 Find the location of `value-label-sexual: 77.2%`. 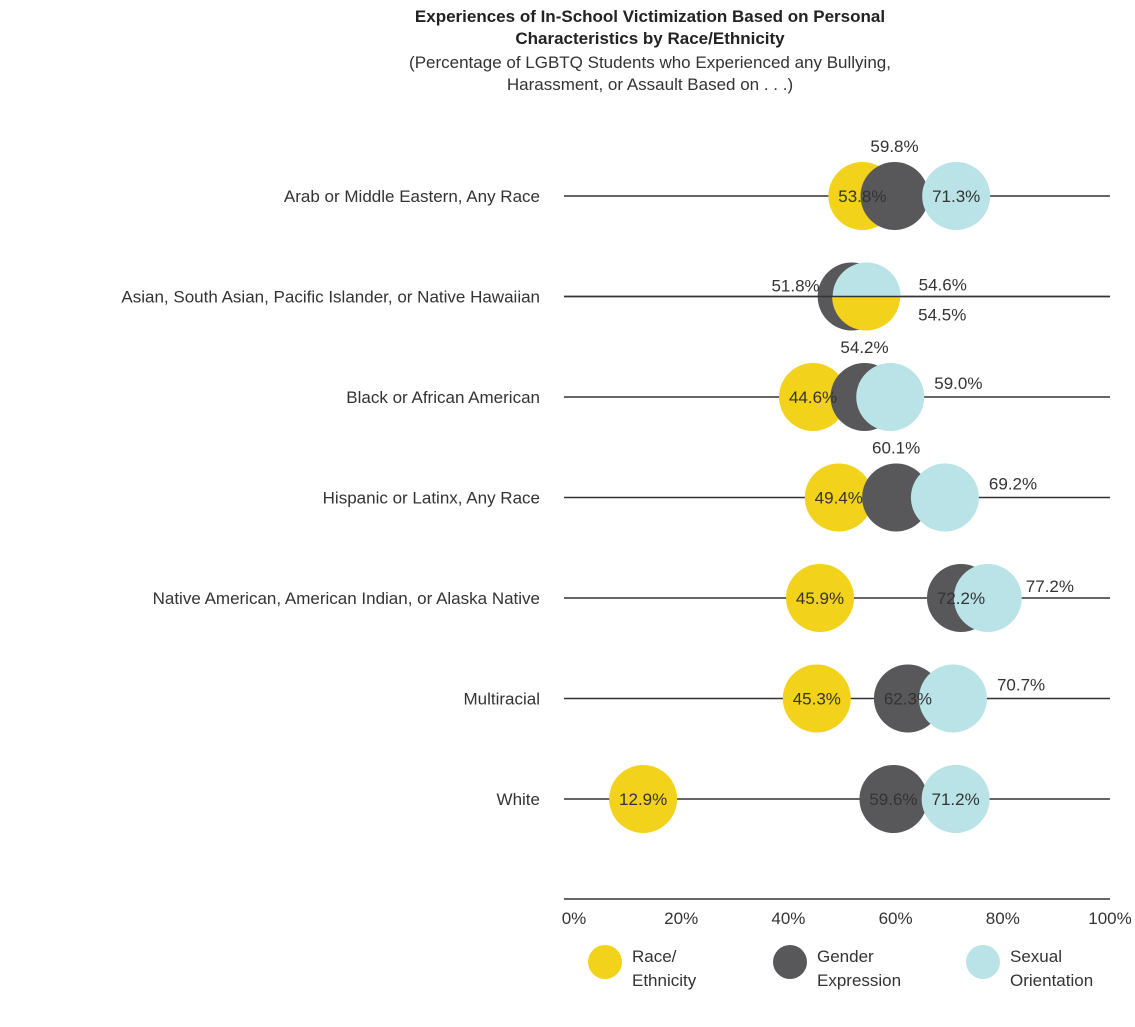

value-label-sexual: 77.2% is located at coordinates (1050, 586).